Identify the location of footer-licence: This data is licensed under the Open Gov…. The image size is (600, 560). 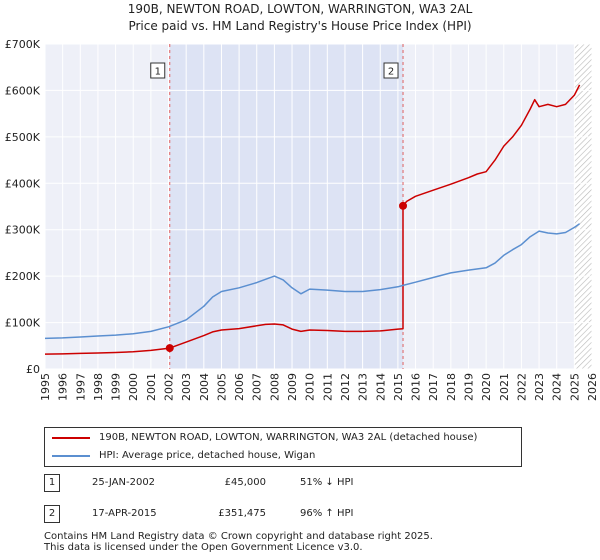
(203, 547).